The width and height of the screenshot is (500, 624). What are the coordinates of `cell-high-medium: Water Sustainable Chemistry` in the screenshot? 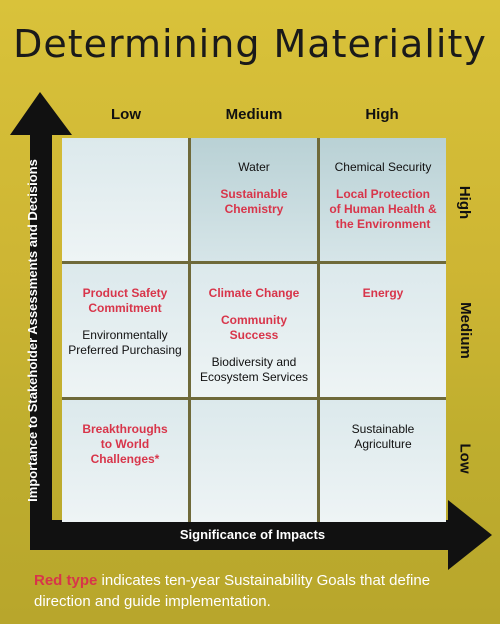 It's located at (254, 199).